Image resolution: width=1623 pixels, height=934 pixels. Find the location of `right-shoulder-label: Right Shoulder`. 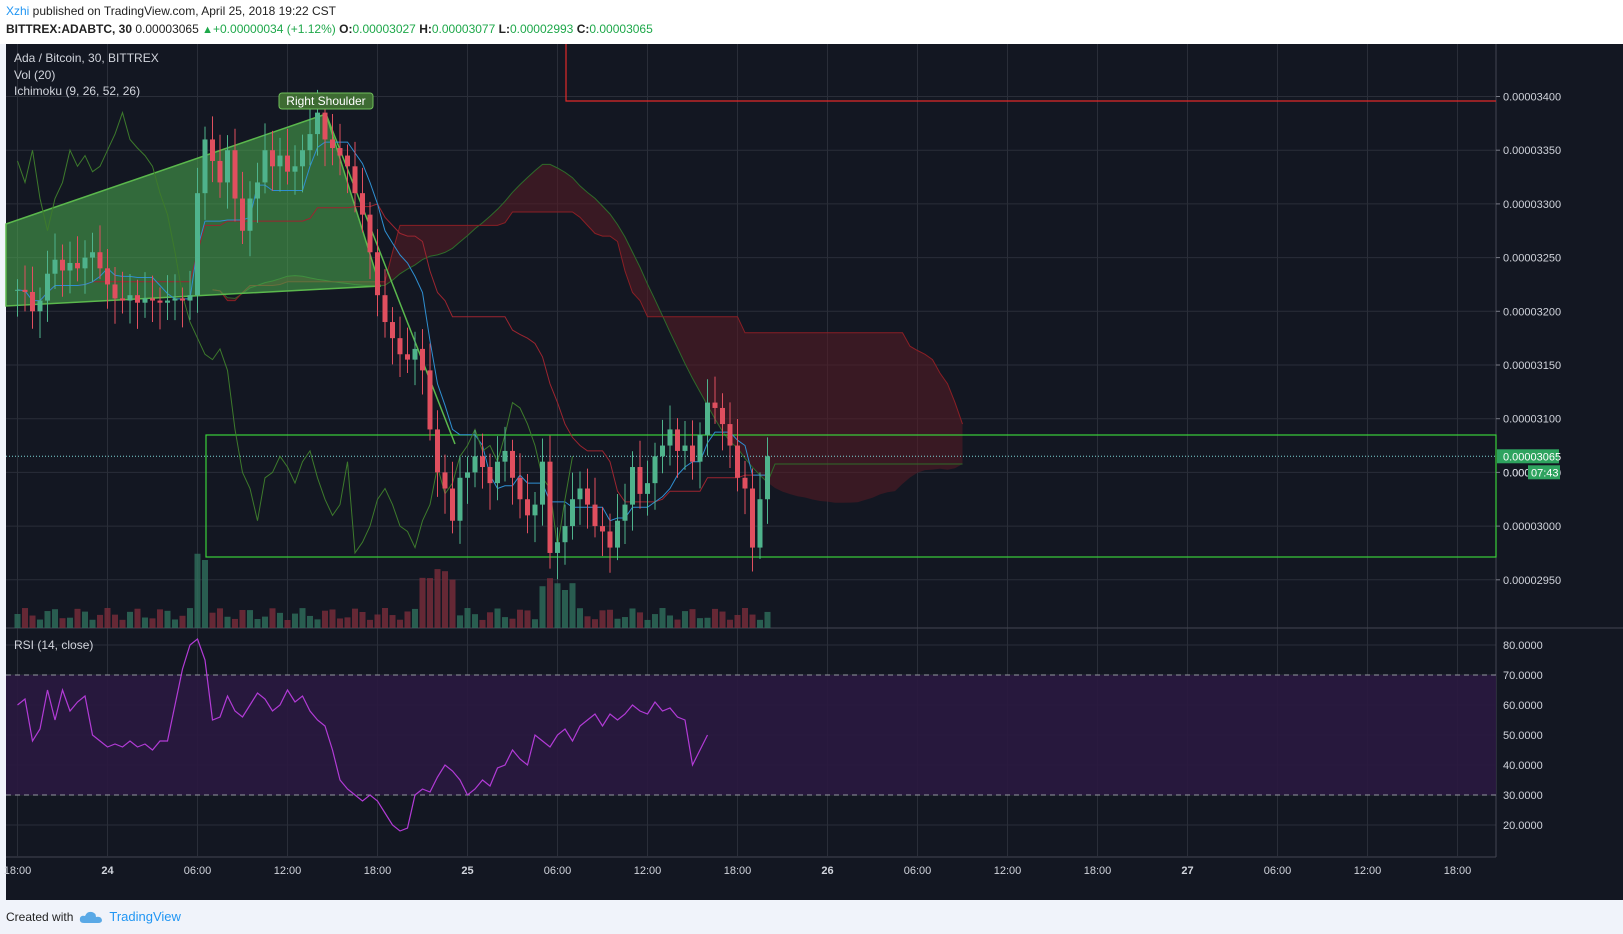

right-shoulder-label: Right Shoulder is located at coordinates (325, 101).